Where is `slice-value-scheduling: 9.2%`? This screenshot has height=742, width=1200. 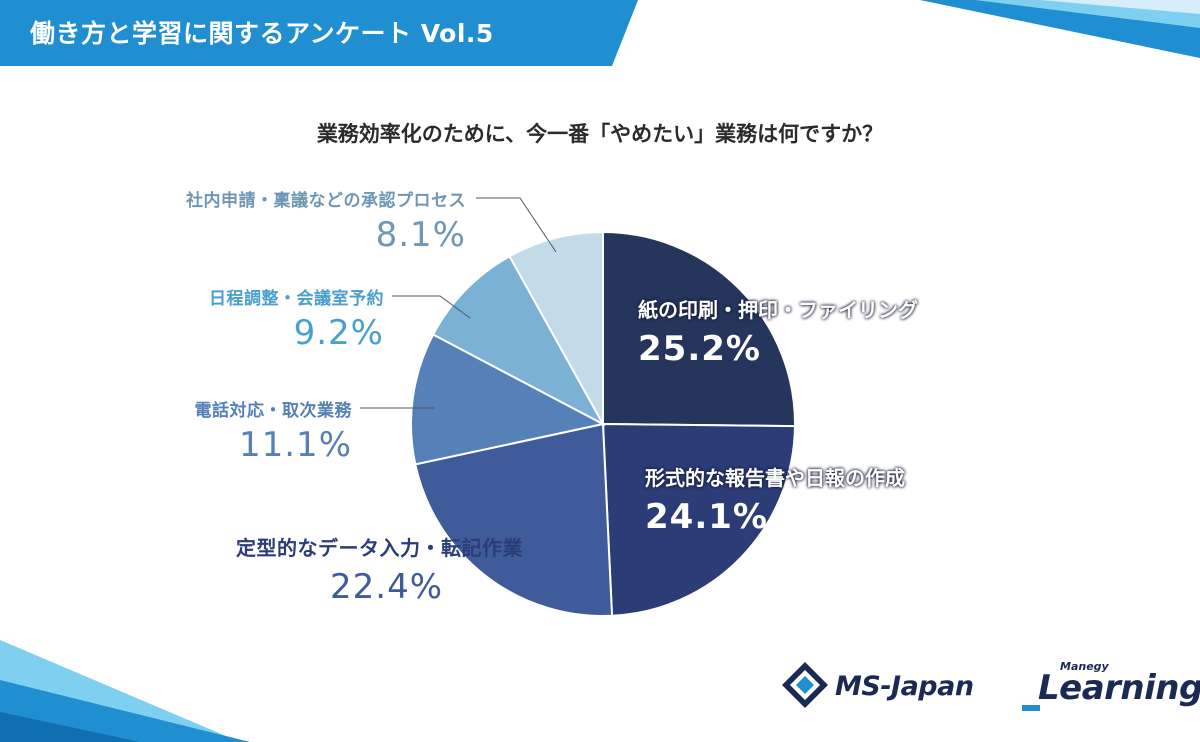 slice-value-scheduling: 9.2% is located at coordinates (338, 333).